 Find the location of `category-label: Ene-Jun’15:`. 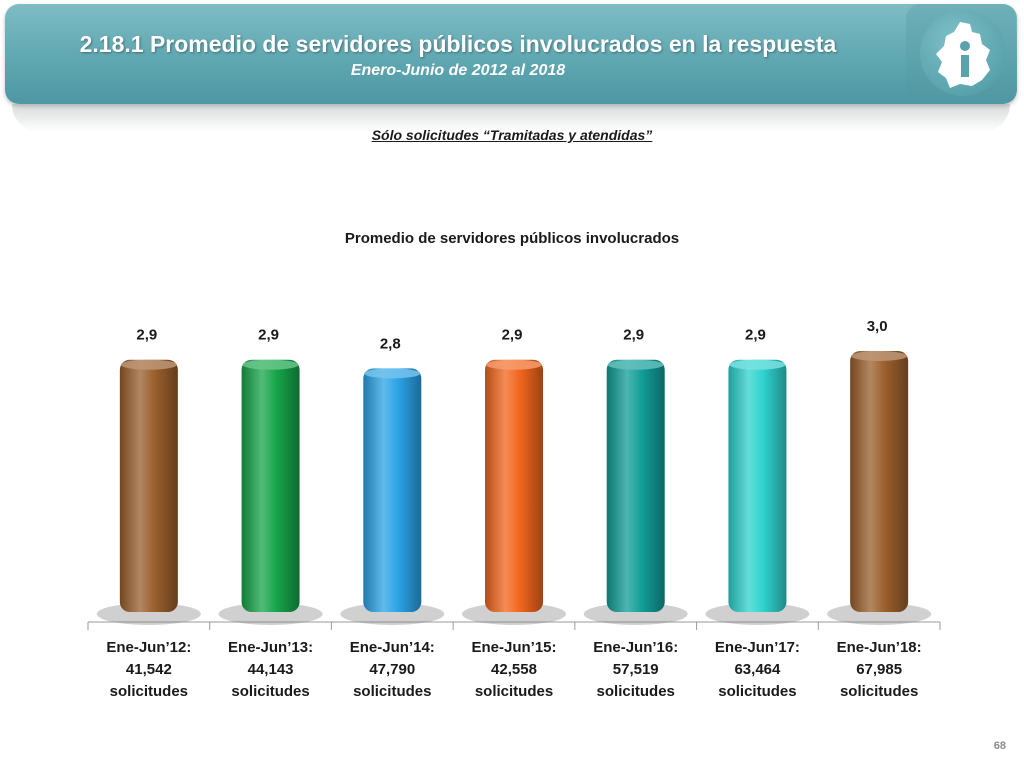

category-label: Ene-Jun’15: is located at coordinates (513, 647).